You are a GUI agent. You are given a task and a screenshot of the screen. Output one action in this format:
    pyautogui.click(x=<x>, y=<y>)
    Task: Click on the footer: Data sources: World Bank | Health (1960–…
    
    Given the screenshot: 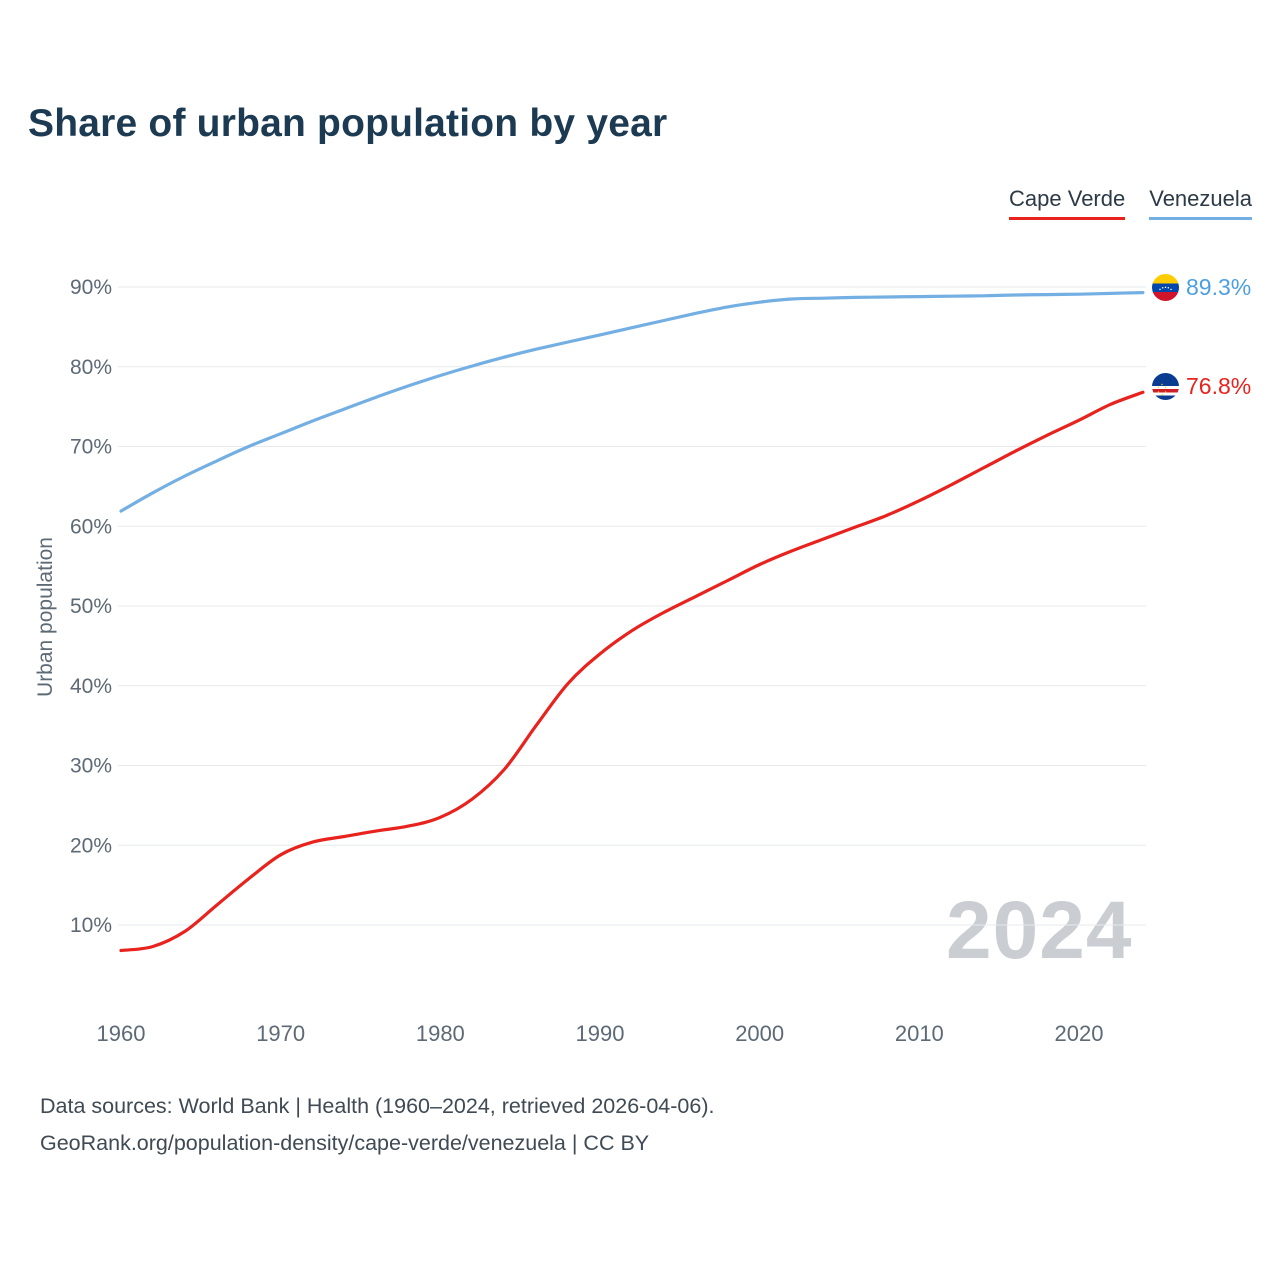 What is the action you would take?
    pyautogui.click(x=377, y=1125)
    